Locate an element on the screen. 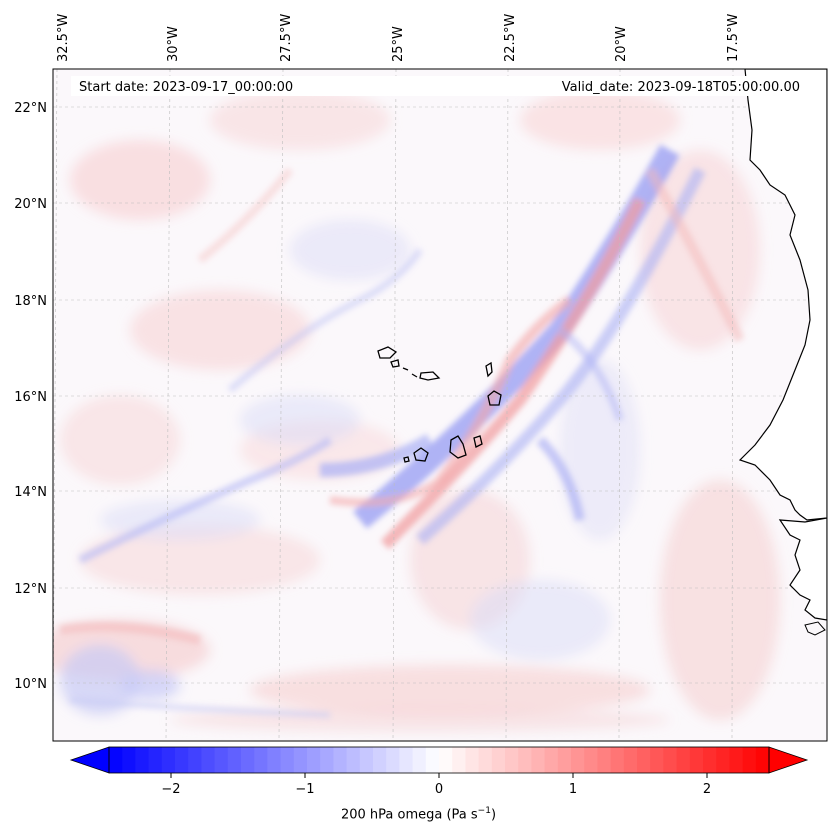 This screenshot has height=839, width=837. africa-coastline is located at coordinates (782, 295).